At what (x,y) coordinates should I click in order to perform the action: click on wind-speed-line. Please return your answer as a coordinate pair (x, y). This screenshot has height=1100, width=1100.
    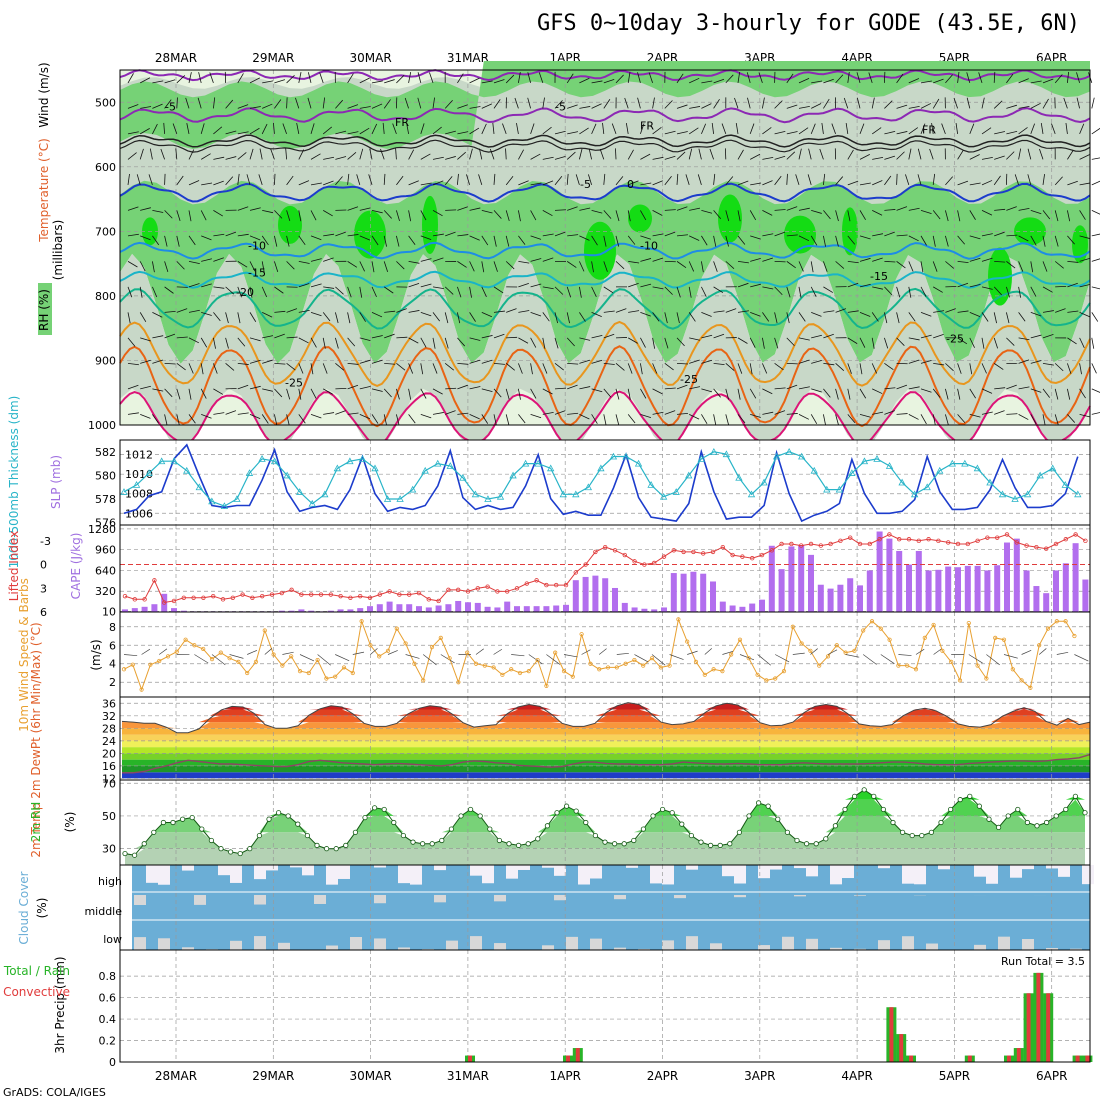
    Looking at the image, I should click on (599, 654).